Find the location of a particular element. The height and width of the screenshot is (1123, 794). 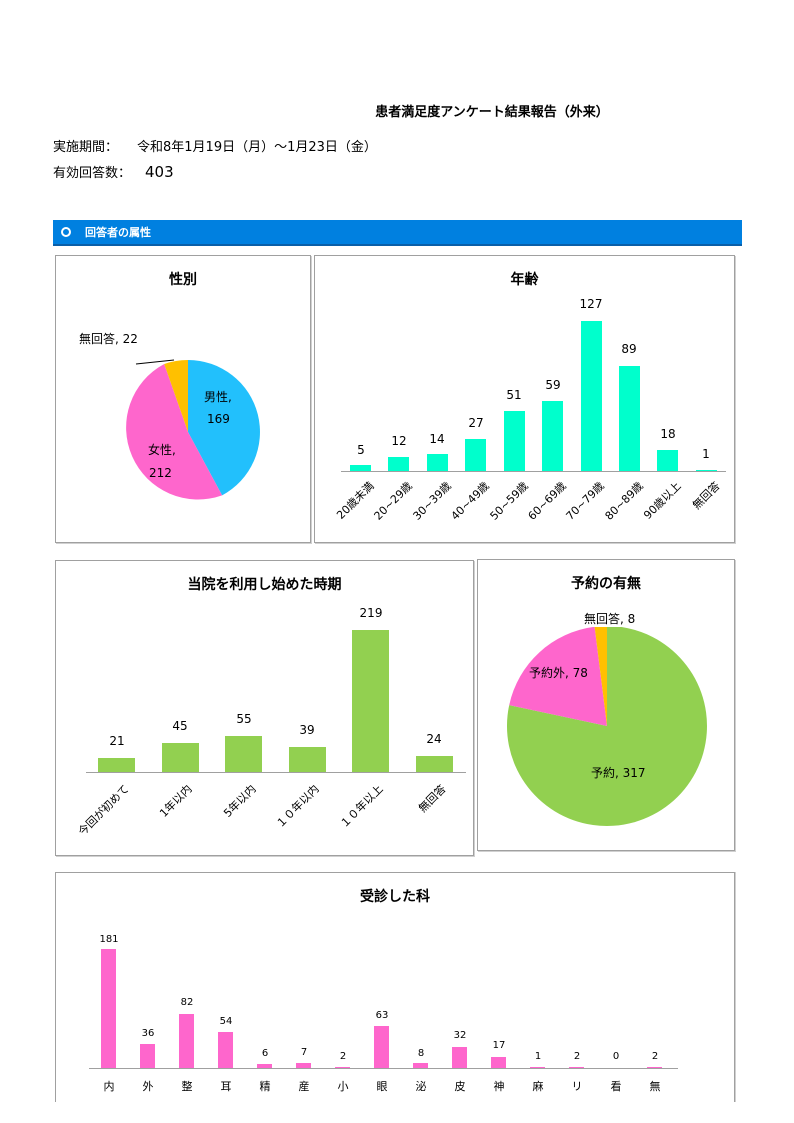

gender-chart-panel: 性別 無回答, 22 男性, 169 女性, 212 is located at coordinates (183, 399).